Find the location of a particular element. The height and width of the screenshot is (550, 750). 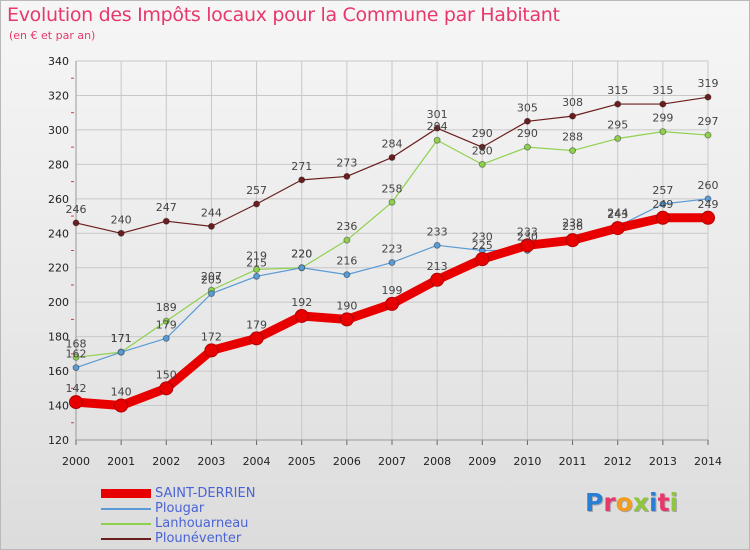

x-tick-label: 2004 is located at coordinates (257, 461).